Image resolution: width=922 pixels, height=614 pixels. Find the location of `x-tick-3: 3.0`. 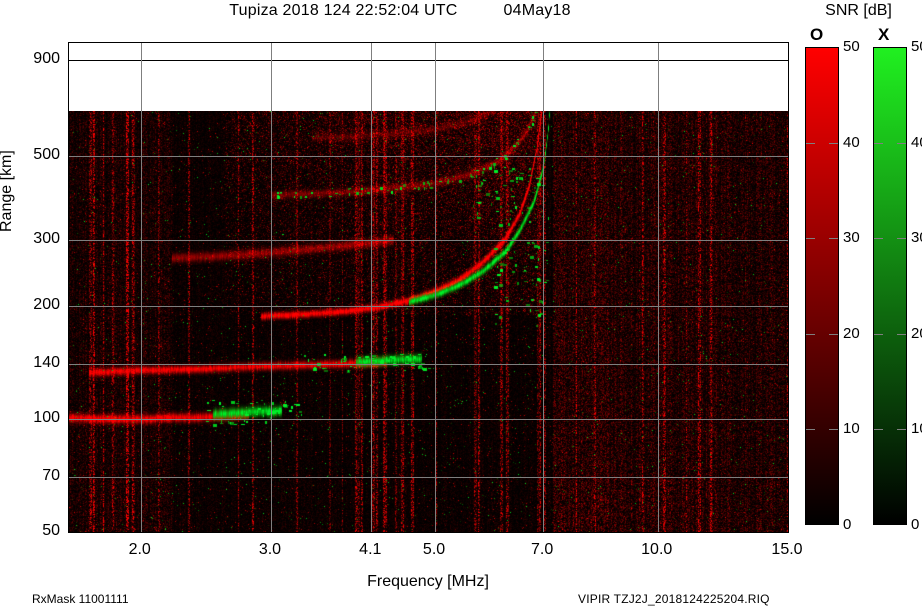

x-tick-3: 3.0 is located at coordinates (270, 549).